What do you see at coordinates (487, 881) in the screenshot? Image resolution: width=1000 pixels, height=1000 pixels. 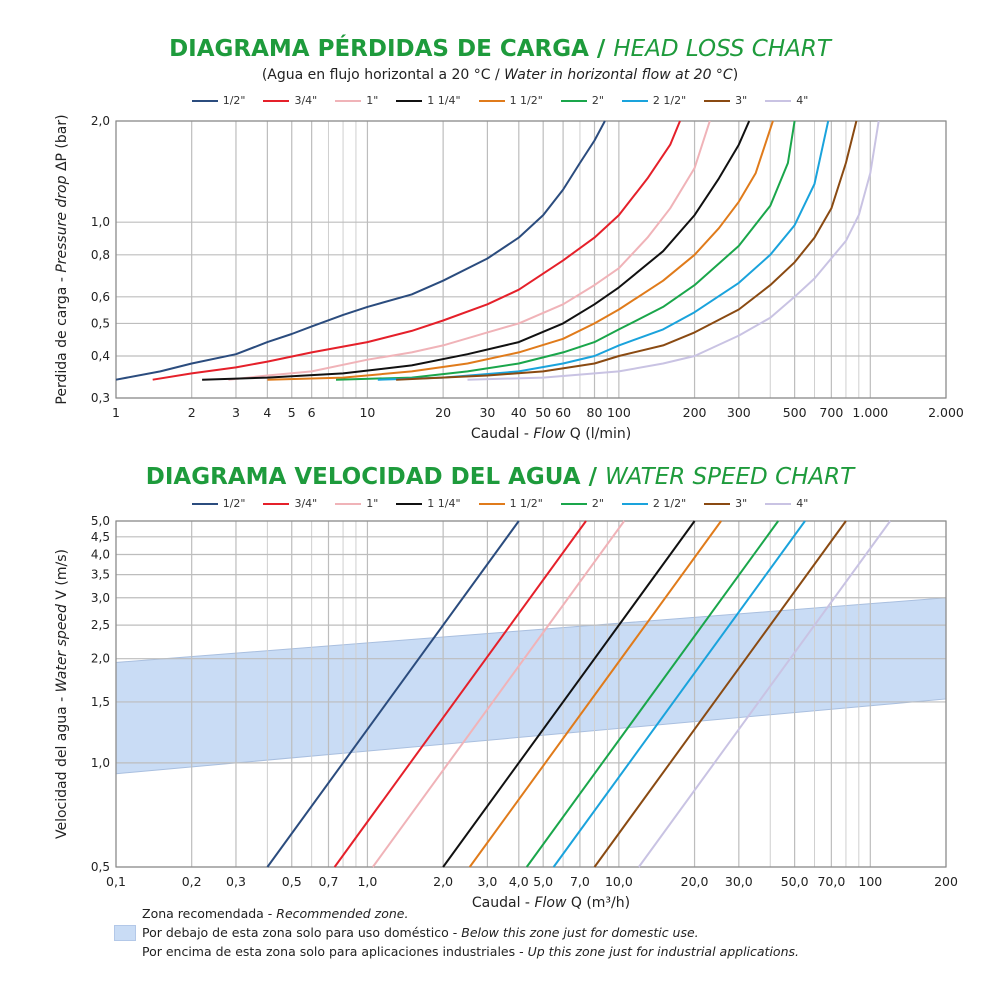 I see `chart2-x-tick-label: 3,0` at bounding box center [487, 881].